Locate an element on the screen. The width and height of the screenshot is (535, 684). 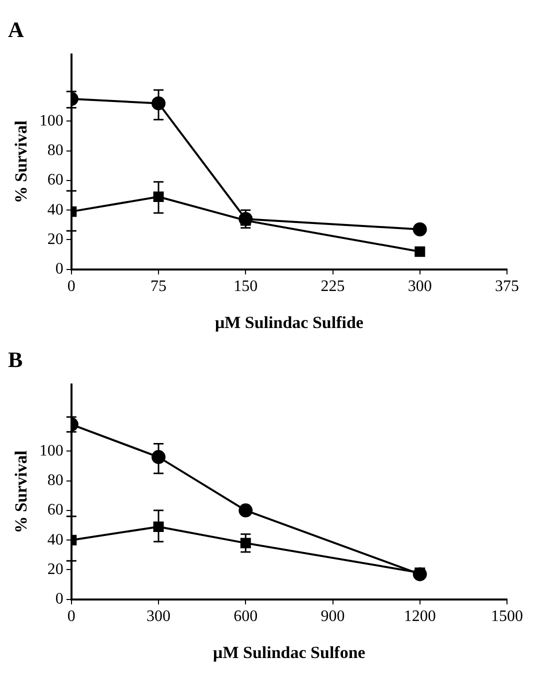
x-axis-title: μM Sulindac Sulfone is located at coordinates (289, 652).